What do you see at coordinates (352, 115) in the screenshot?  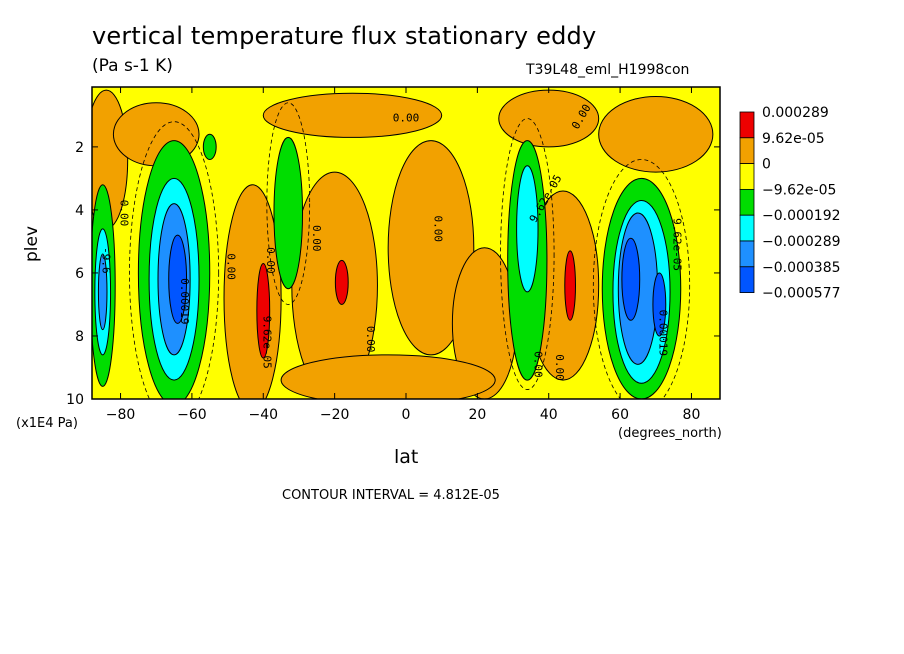 I see `pos-region-top-mid` at bounding box center [352, 115].